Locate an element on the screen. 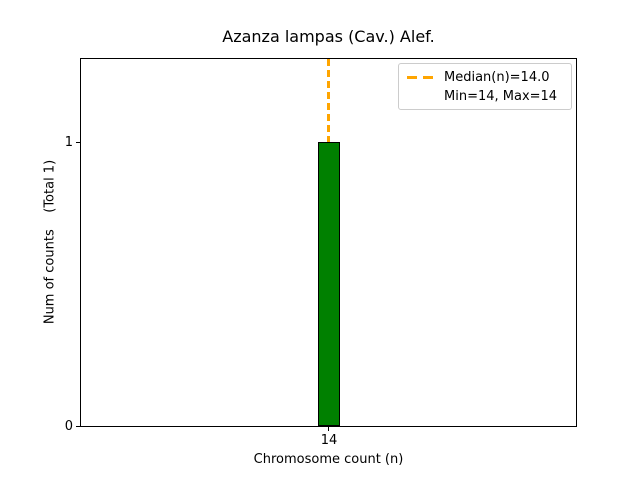 The height and width of the screenshot is (480, 640). y-tick-label-1: 1 is located at coordinates (68, 142).